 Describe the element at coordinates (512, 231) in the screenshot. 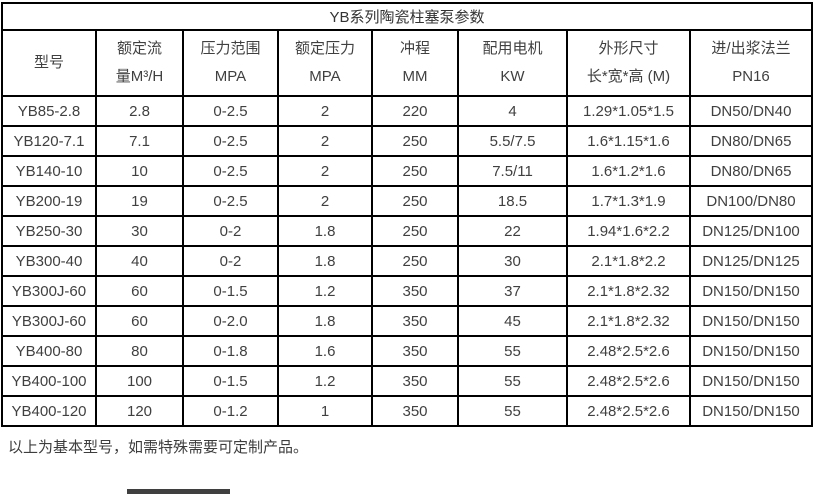

I see `table-cell: 22` at that location.